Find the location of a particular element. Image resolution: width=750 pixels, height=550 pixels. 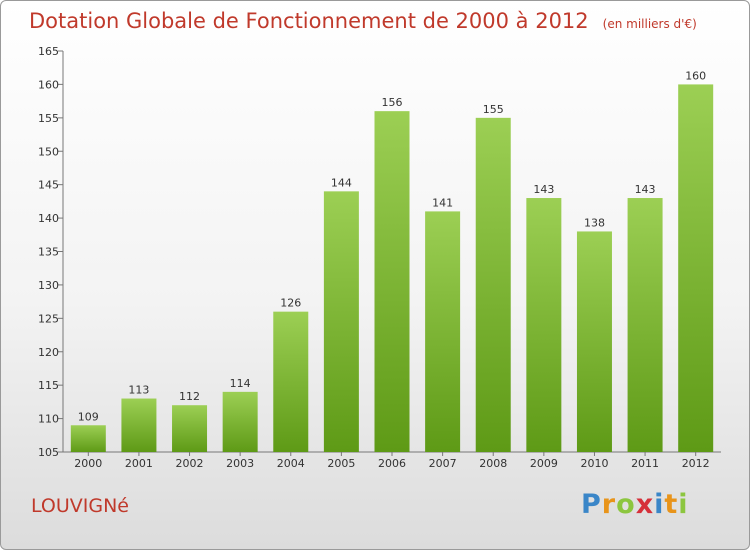

proxiti-logo: Proxiti is located at coordinates (635, 504).